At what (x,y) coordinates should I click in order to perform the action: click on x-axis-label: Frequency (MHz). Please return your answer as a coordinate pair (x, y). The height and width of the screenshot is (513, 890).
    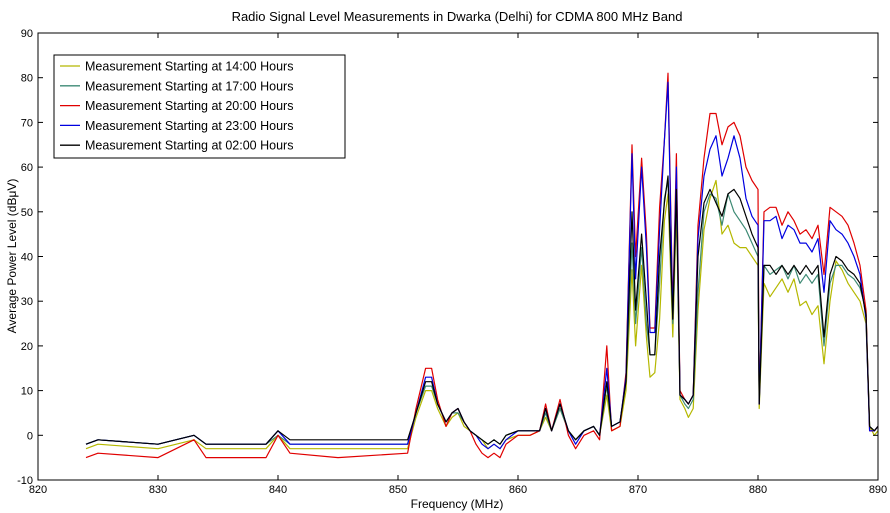
    Looking at the image, I should click on (457, 504).